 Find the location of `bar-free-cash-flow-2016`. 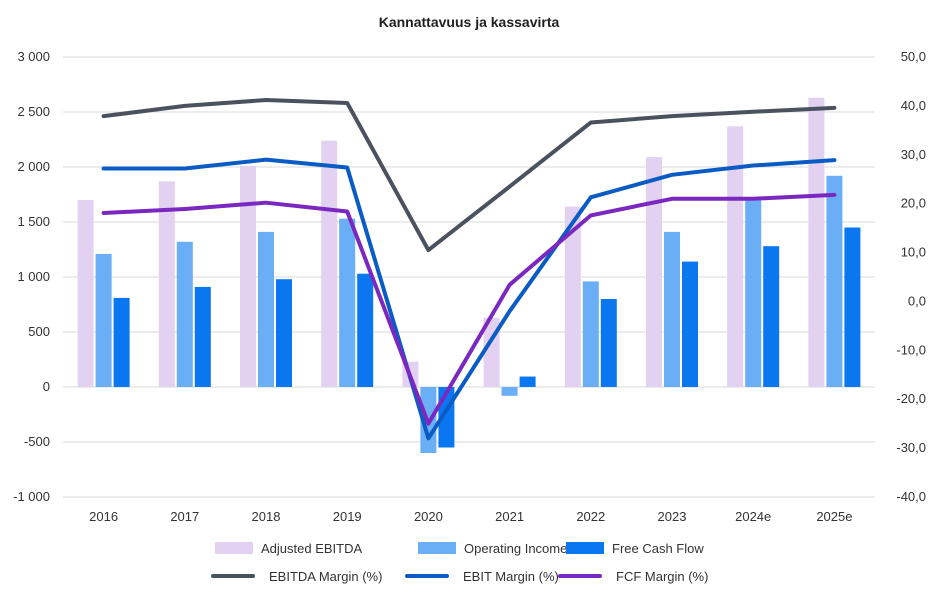

bar-free-cash-flow-2016 is located at coordinates (121, 342).